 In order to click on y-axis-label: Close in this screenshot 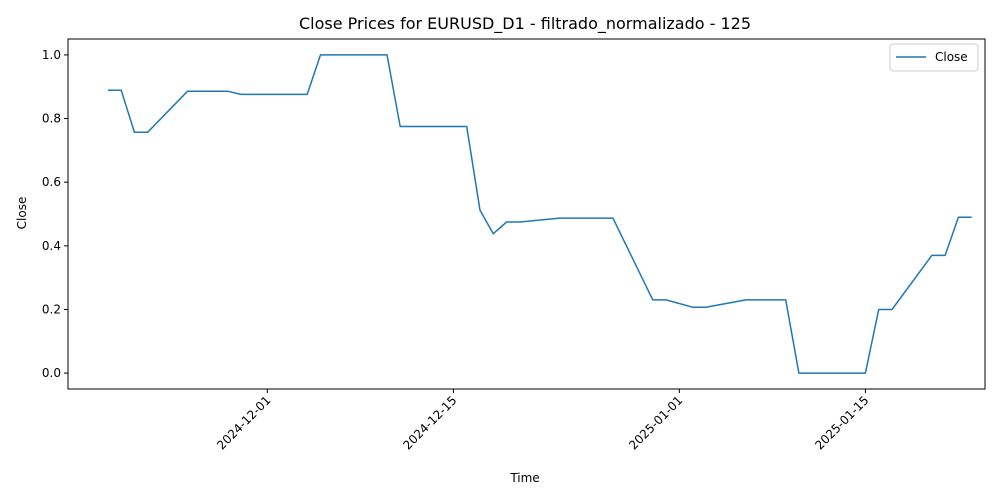, I will do `click(22, 213)`.